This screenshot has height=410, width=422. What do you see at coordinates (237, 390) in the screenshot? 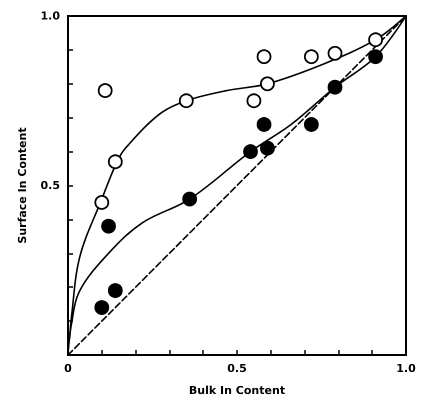
I see `x-axis-title: Bulk In Content` at bounding box center [237, 390].